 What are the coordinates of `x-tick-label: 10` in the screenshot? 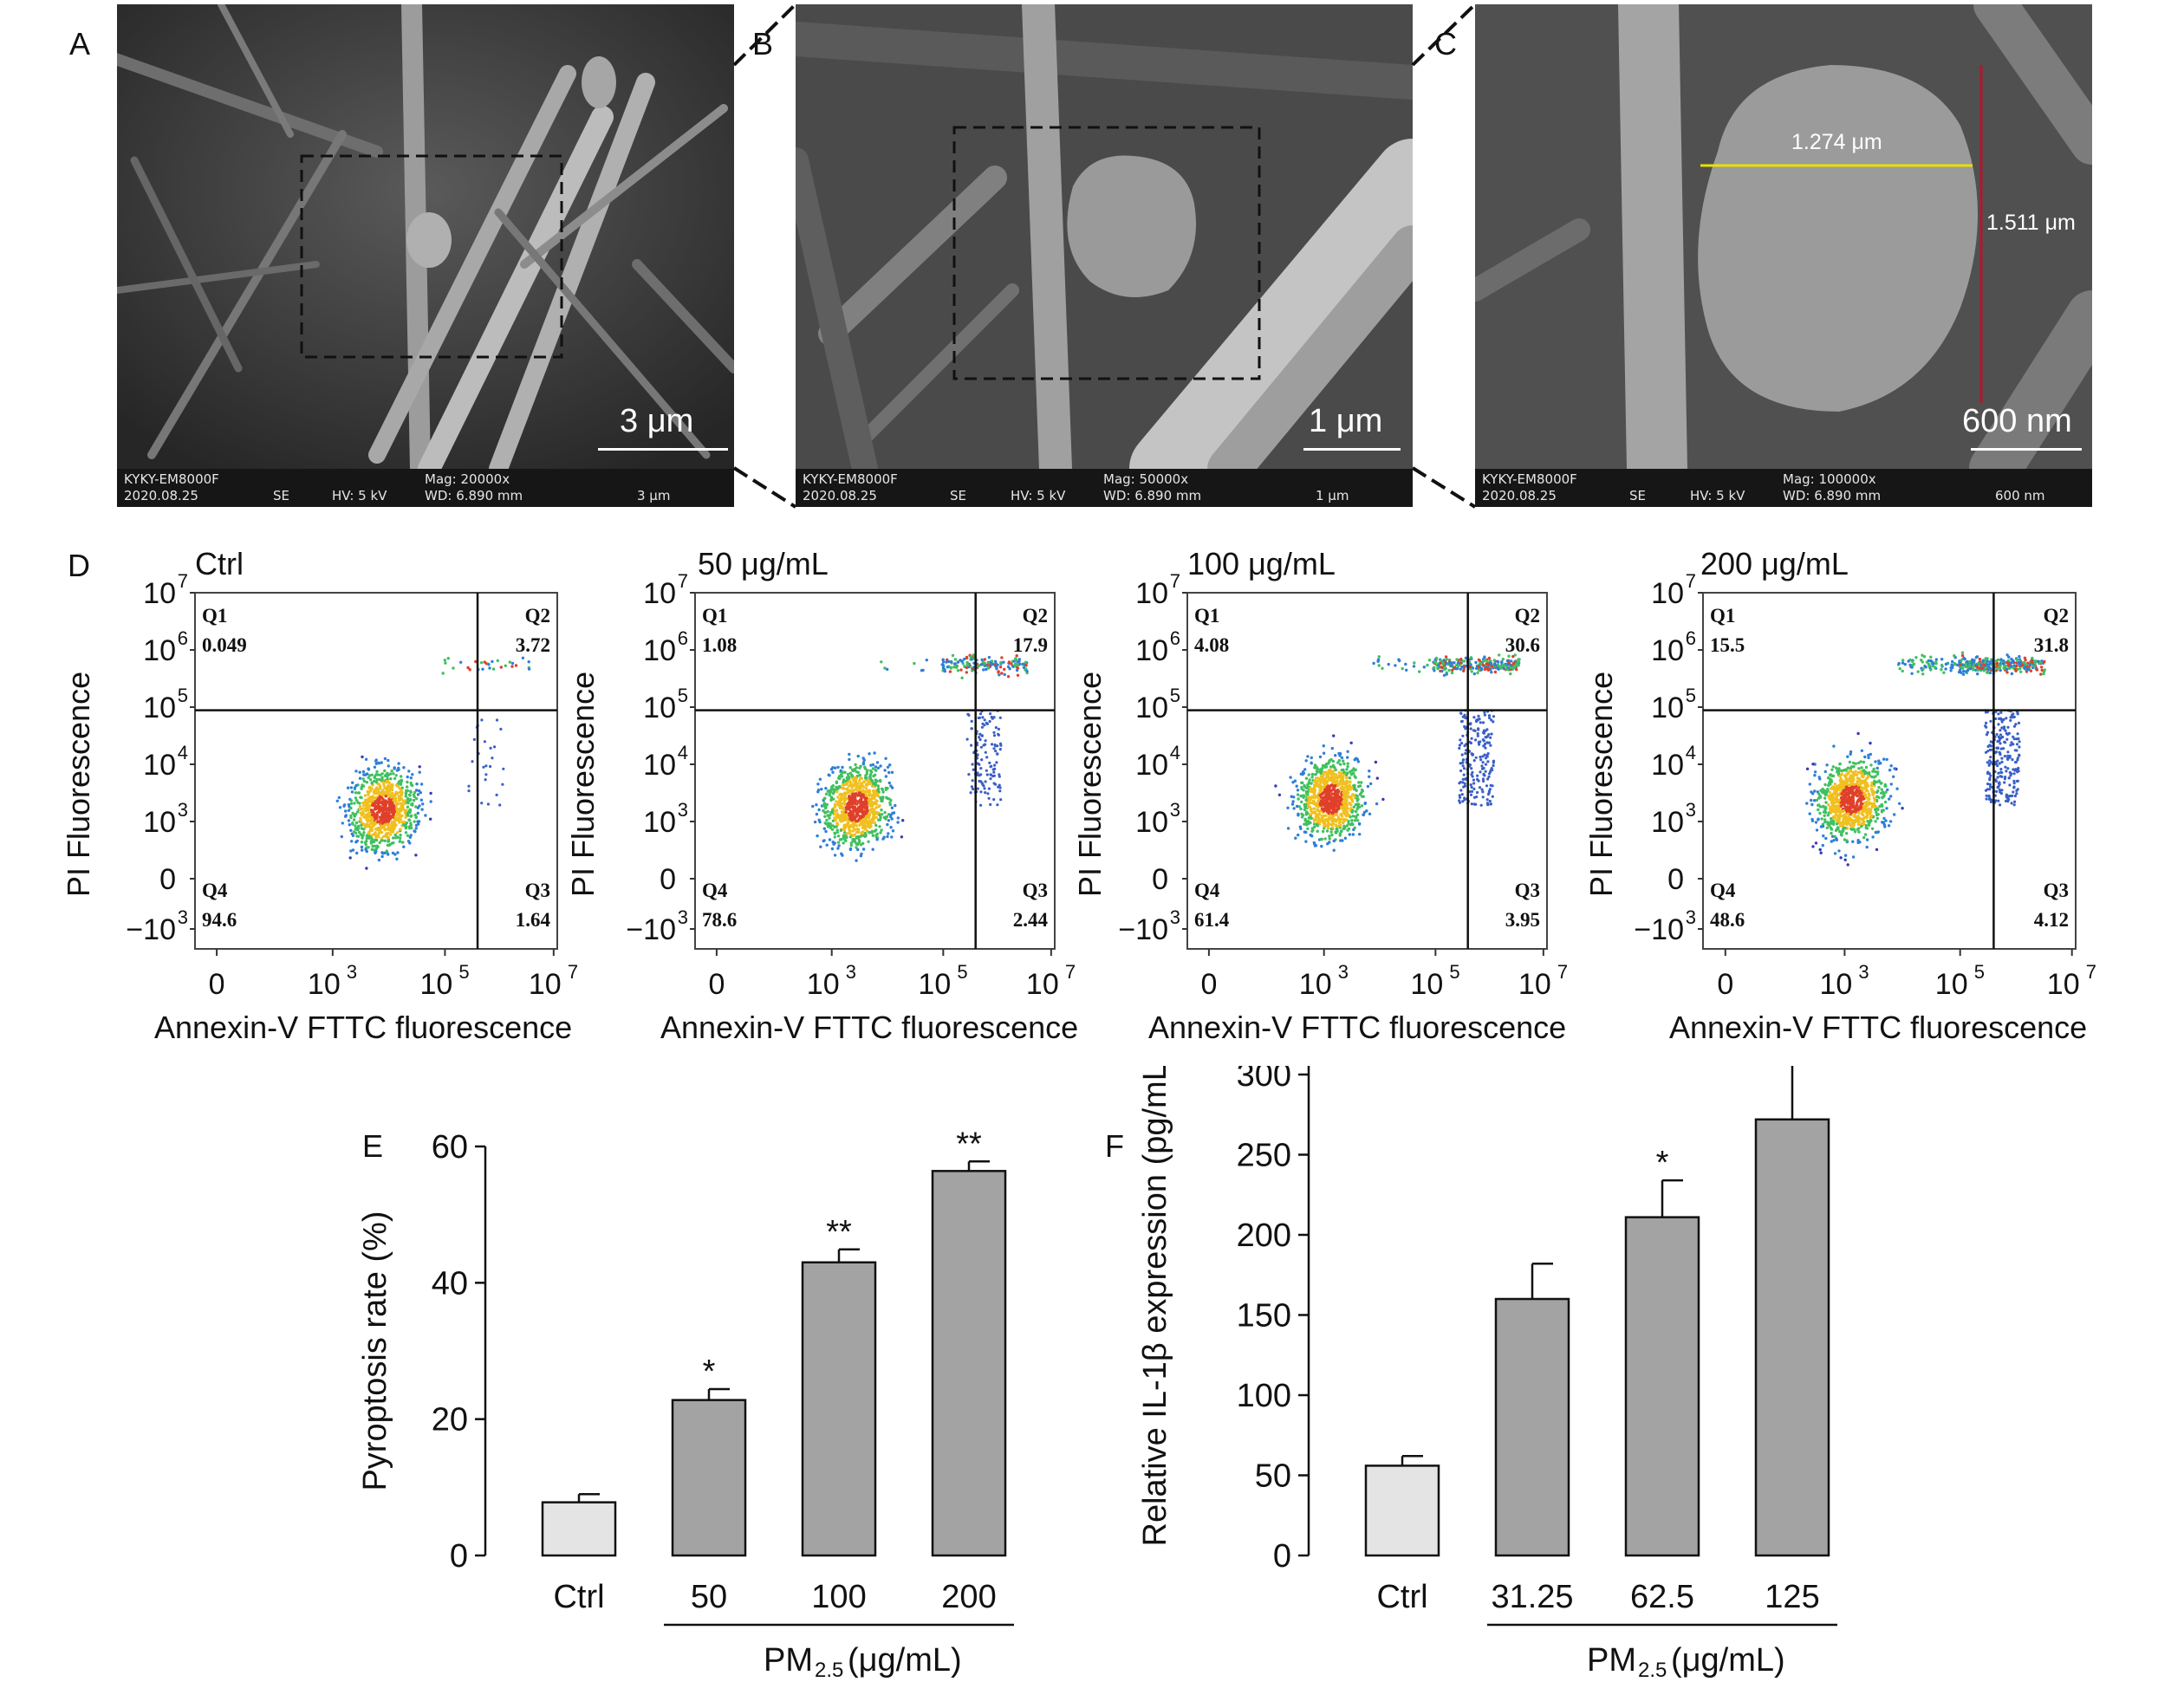 It's located at (1315, 984).